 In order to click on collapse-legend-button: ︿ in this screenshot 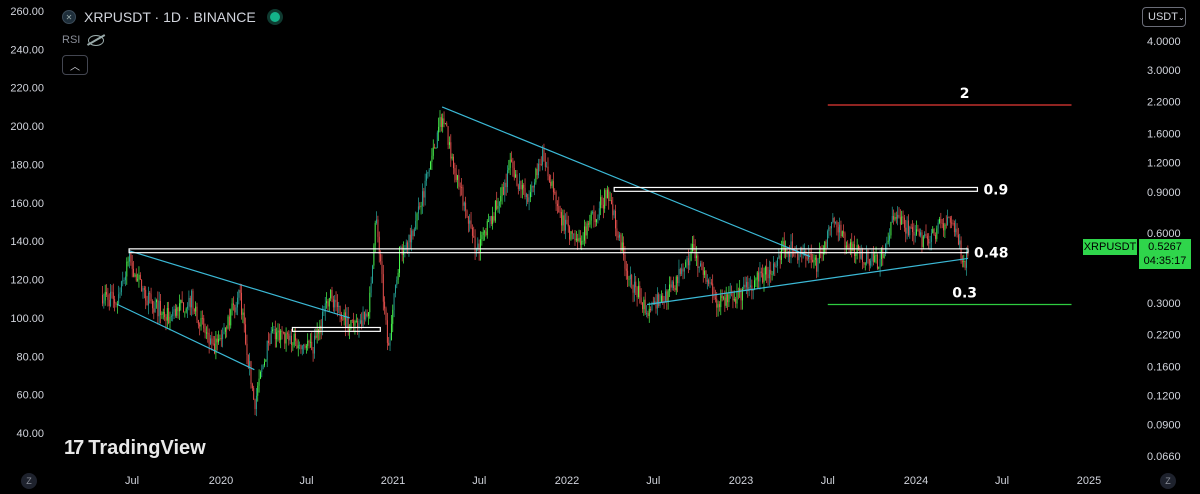, I will do `click(75, 65)`.